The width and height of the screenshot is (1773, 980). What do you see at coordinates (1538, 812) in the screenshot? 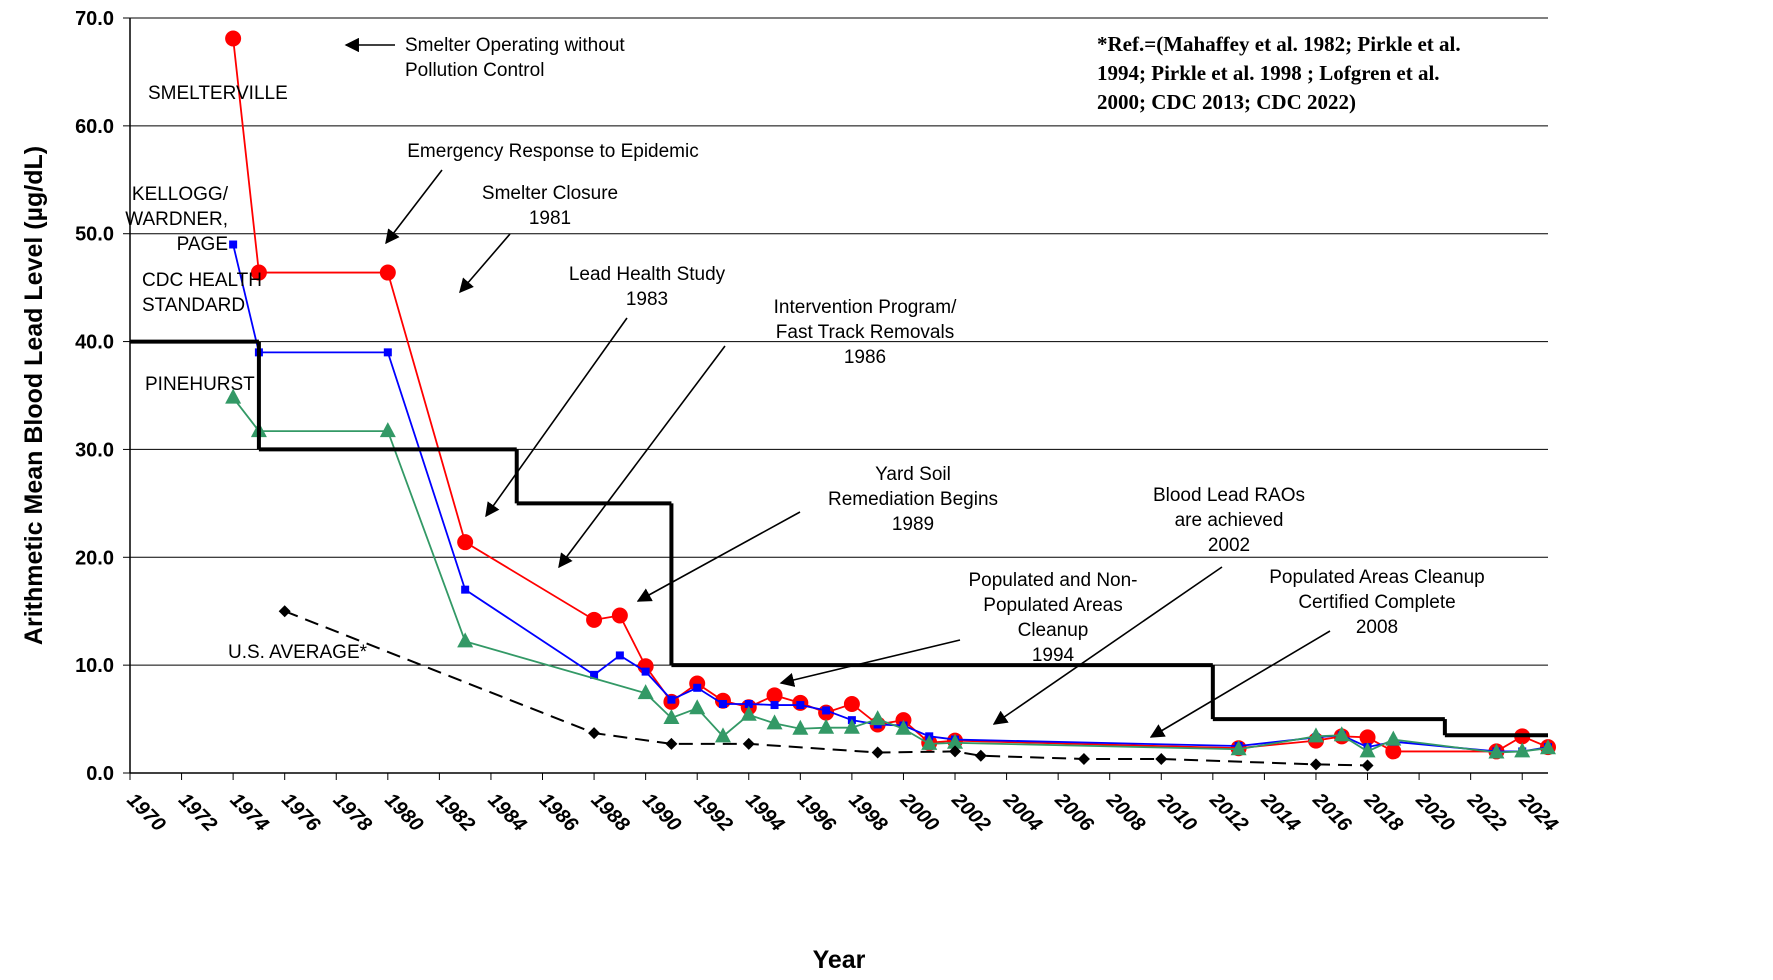
I see `x-tick-label: 2024` at bounding box center [1538, 812].